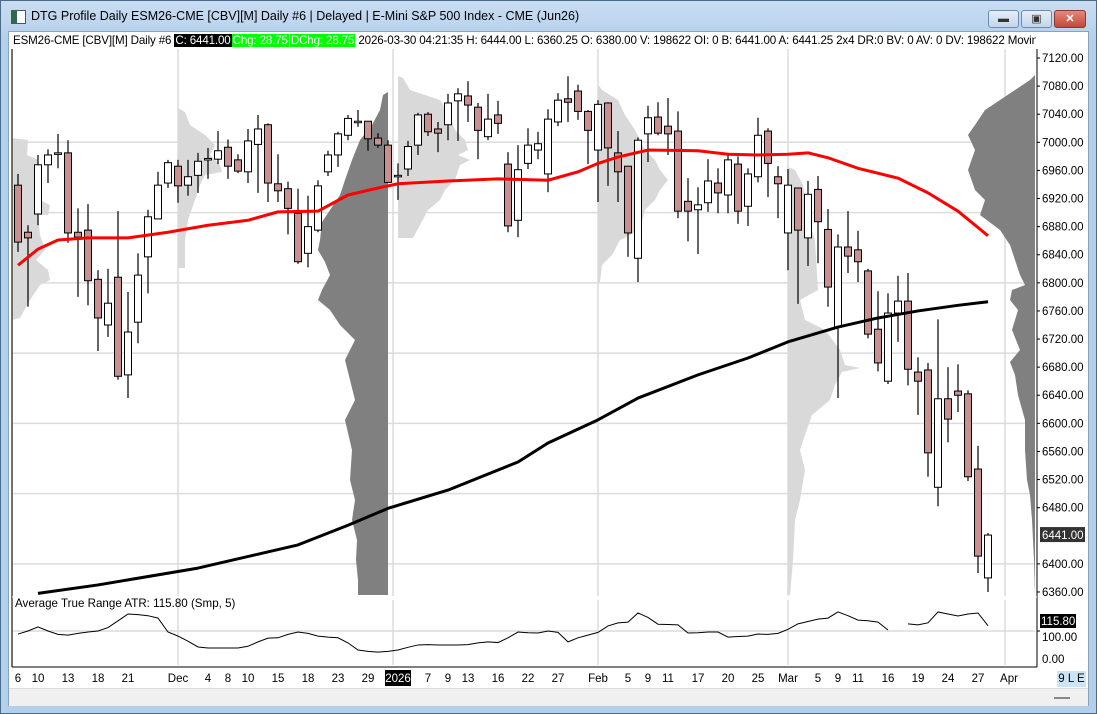 Image resolution: width=1097 pixels, height=714 pixels. I want to click on maximize-button: ▣, so click(1036, 19).